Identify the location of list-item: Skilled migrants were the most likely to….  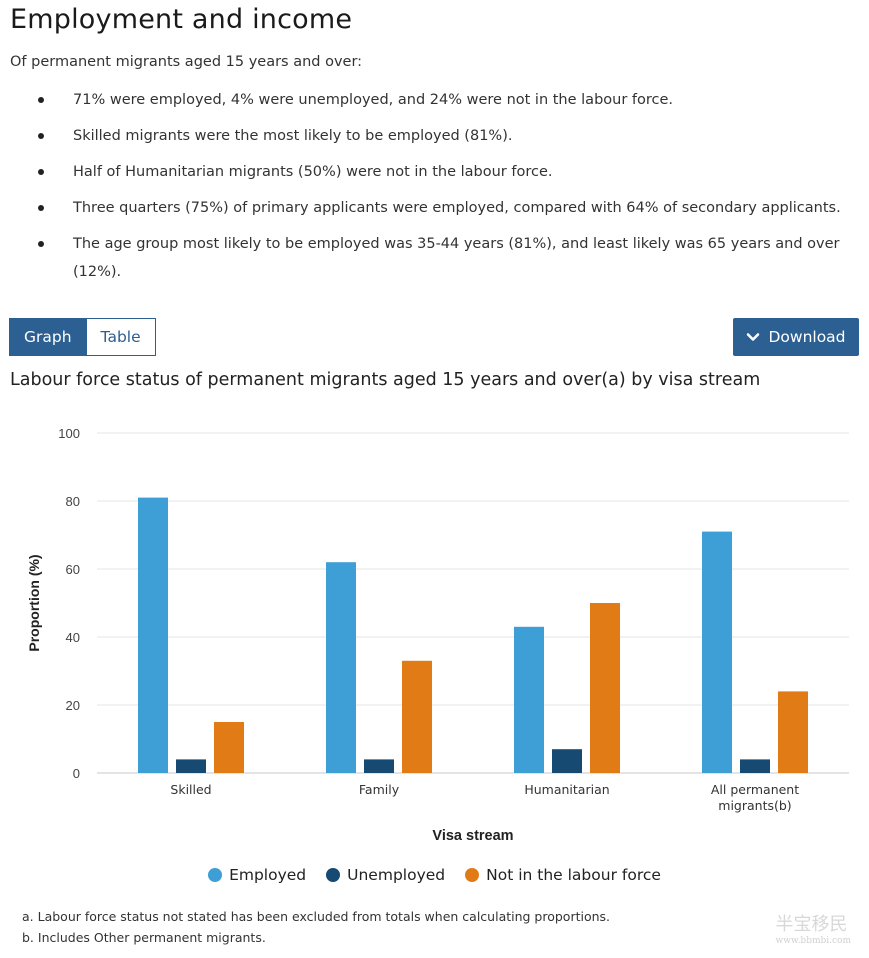
(435, 136).